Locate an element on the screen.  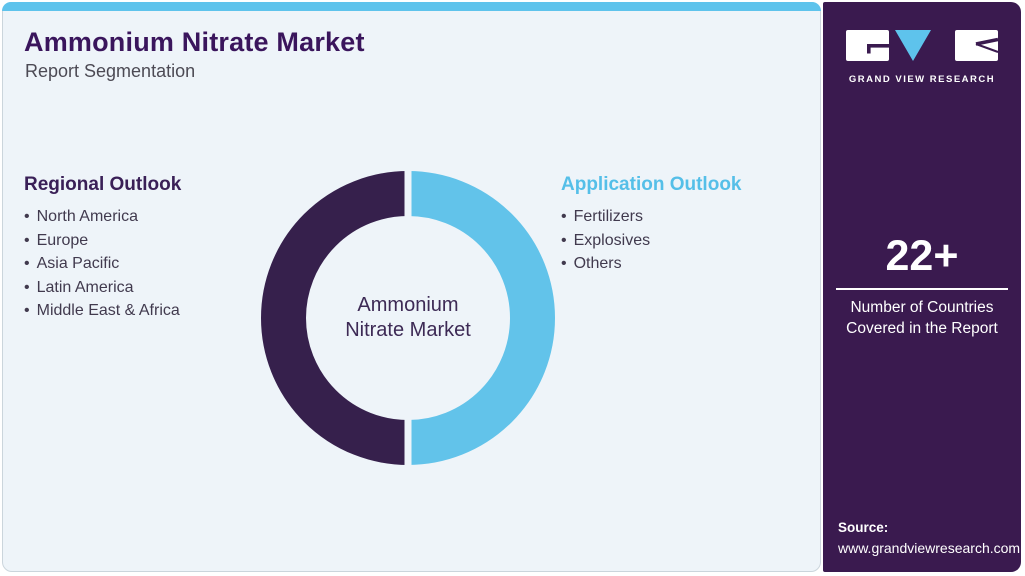
stat-divider is located at coordinates (922, 289).